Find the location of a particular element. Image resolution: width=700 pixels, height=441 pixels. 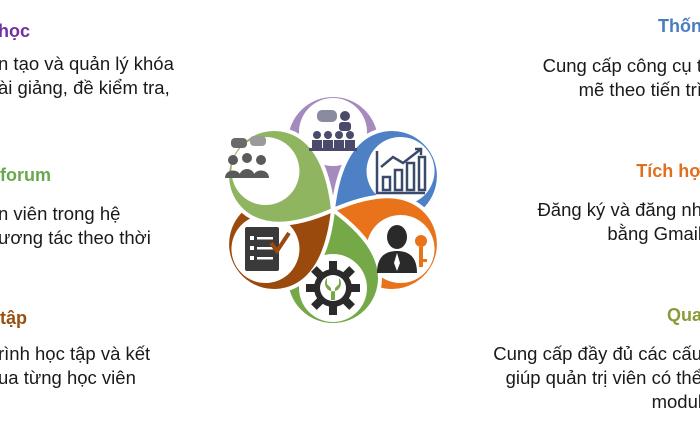

right-desc-3-line-1: Cung cấp đầy đủ các cấu is located at coordinates (596, 353).